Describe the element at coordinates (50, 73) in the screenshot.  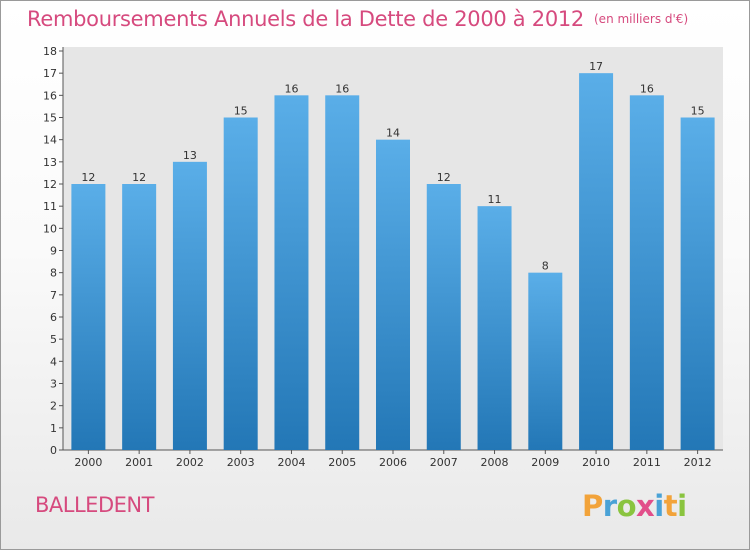
I see `y-tick-label: 17` at that location.